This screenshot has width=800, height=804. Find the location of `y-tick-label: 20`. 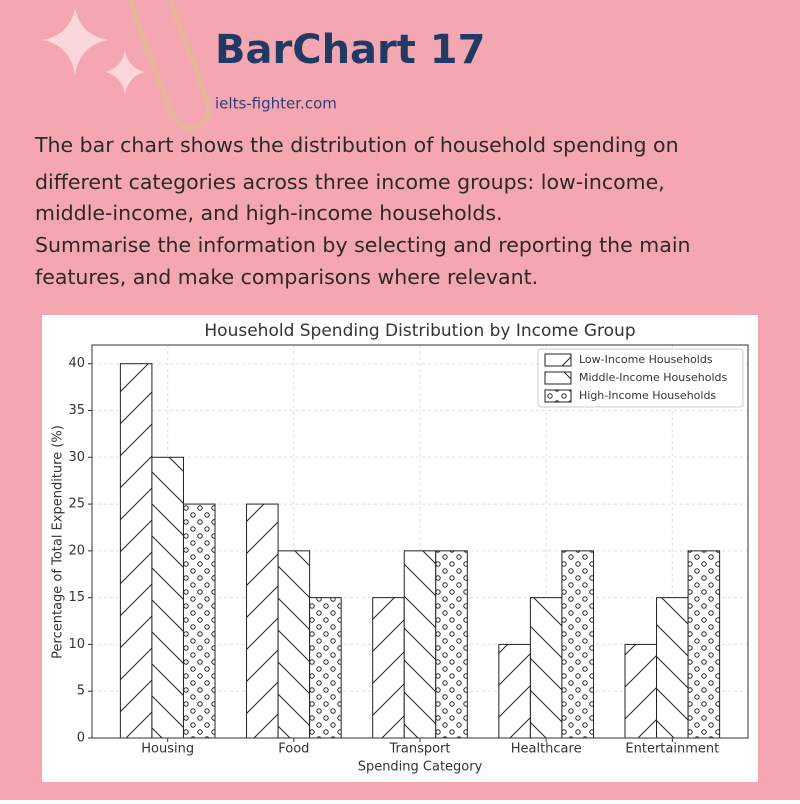

y-tick-label: 20 is located at coordinates (76, 550).